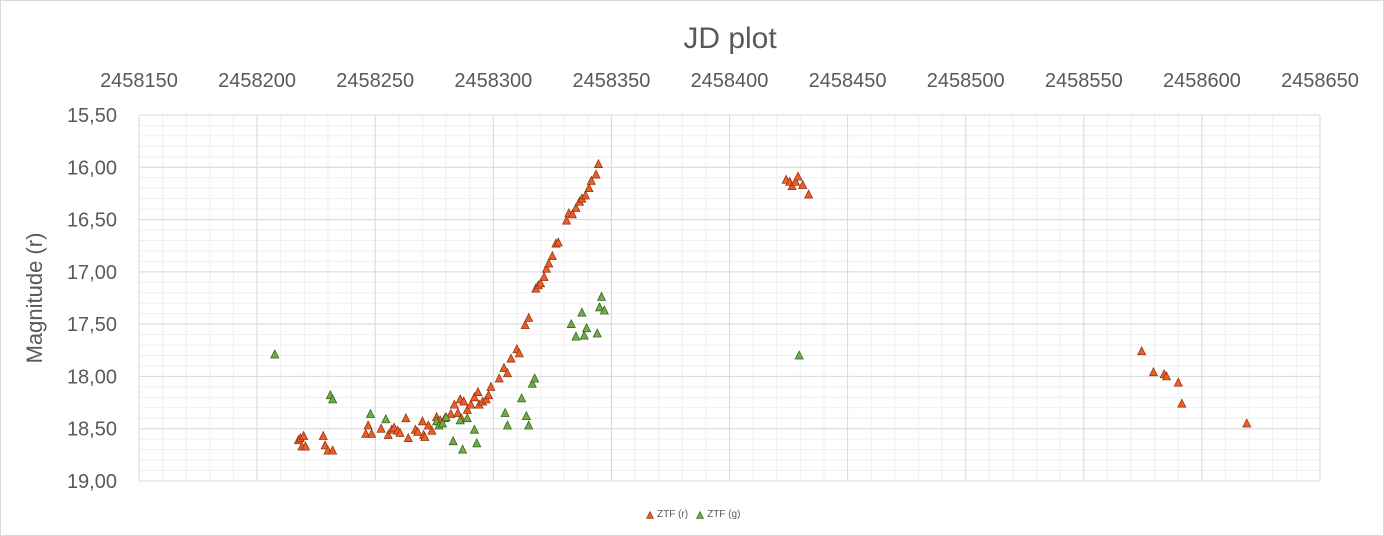 The image size is (1384, 536). Describe the element at coordinates (611, 81) in the screenshot. I see `x-tick-label: 2458350` at that location.